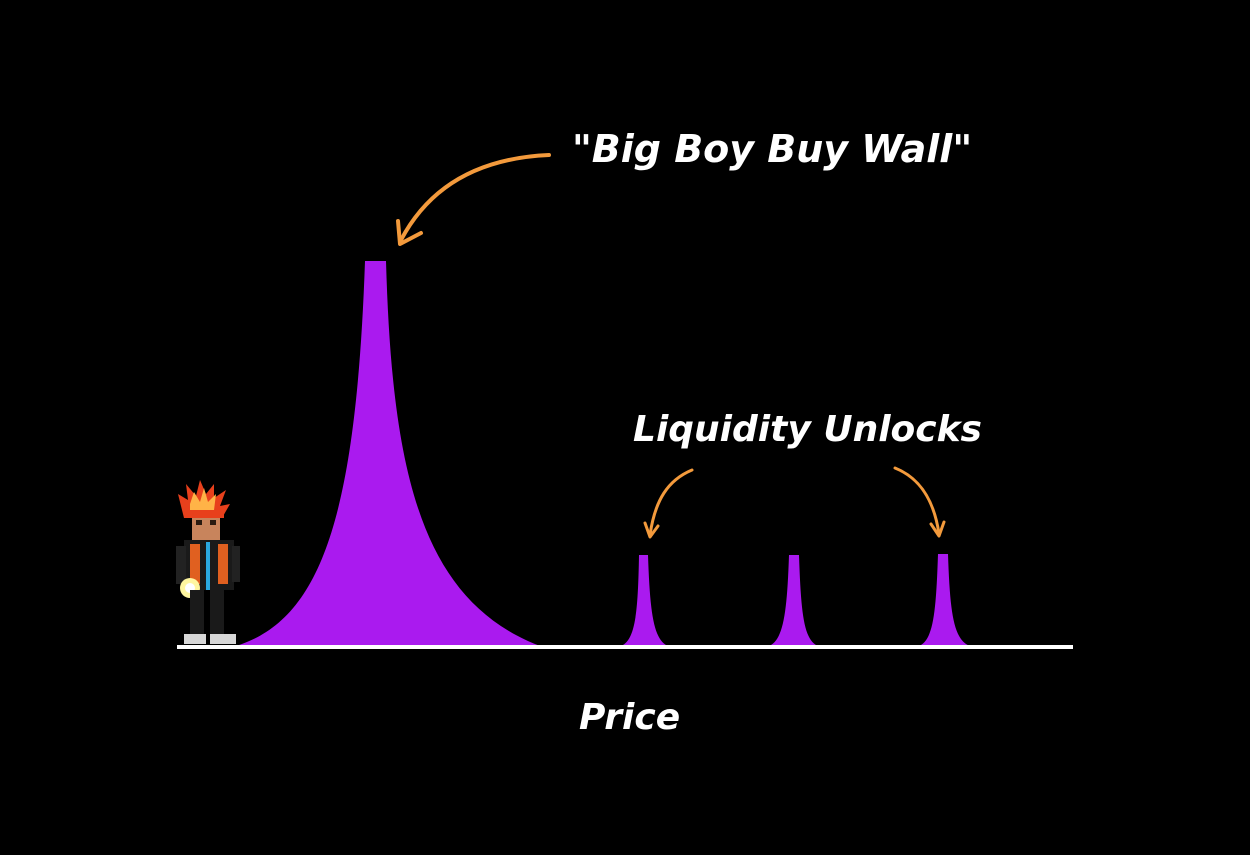 This screenshot has height=855, width=1250. What do you see at coordinates (668, 503) in the screenshot?
I see `liquidity-unlock-arrow-left` at bounding box center [668, 503].